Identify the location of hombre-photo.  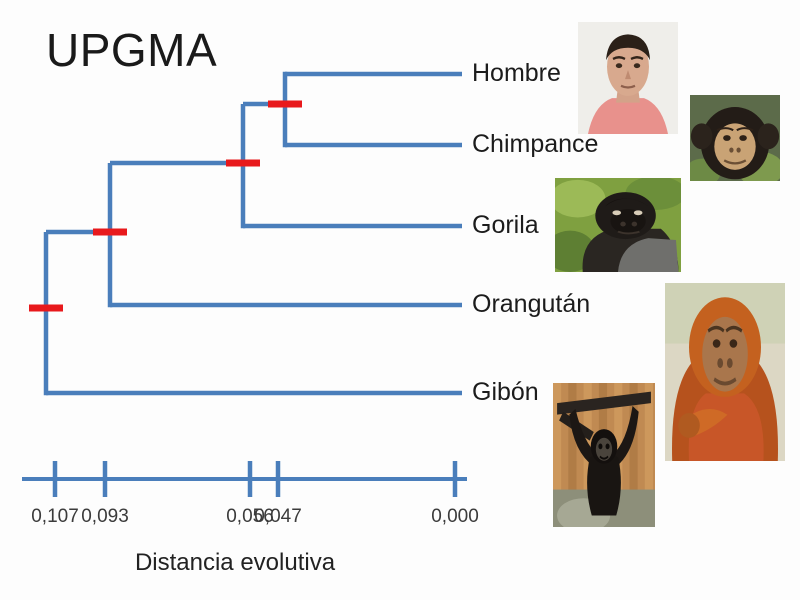
(628, 78).